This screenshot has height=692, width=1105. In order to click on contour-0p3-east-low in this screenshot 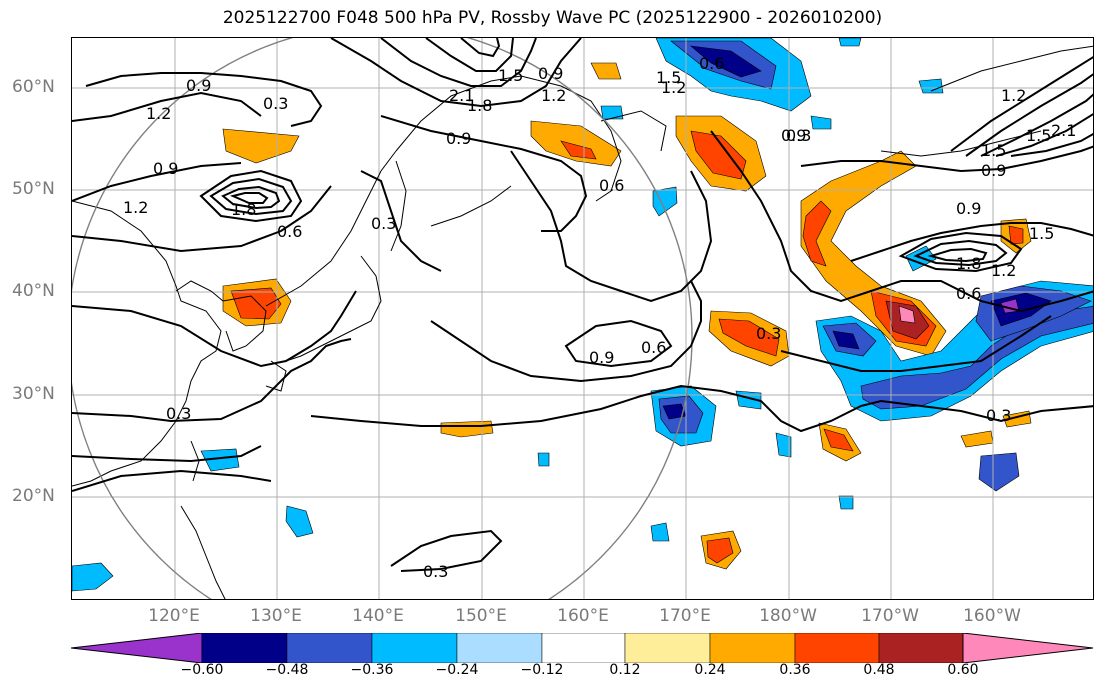, I will do `click(916, 343)`.